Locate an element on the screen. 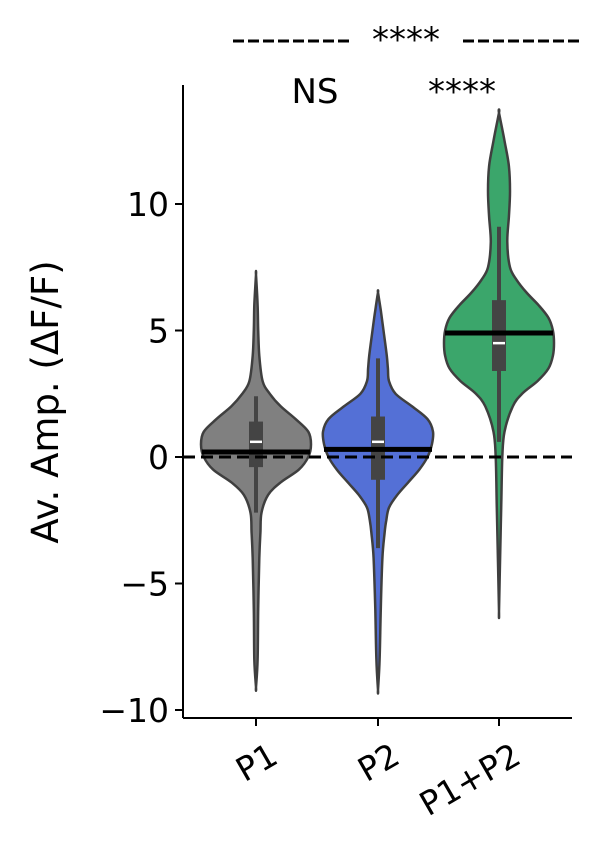  y-axis-title: Av. Amp. (ΔF/F) is located at coordinates (45, 401).